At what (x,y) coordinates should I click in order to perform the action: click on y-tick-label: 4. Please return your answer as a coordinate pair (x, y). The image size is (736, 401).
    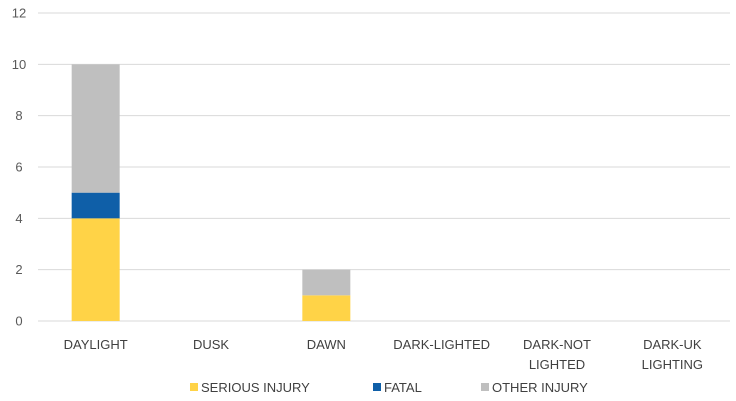
    Looking at the image, I should click on (18, 218).